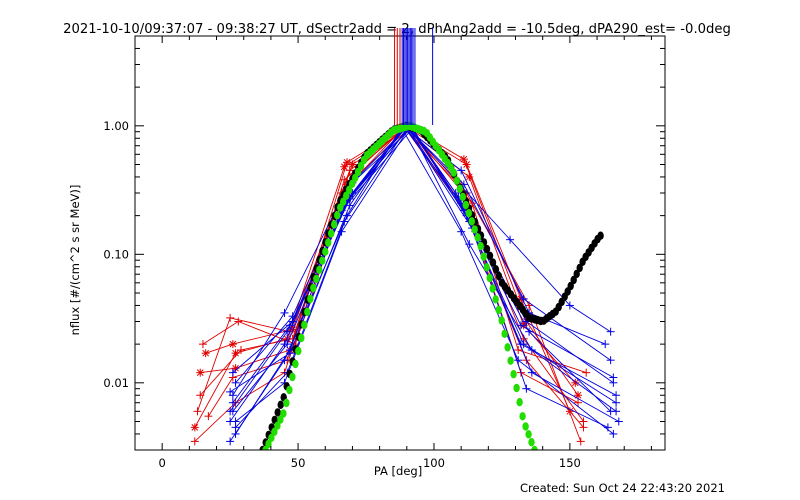 This screenshot has width=800, height=500. What do you see at coordinates (116, 383) in the screenshot?
I see `y-tick-label: 0.01` at bounding box center [116, 383].